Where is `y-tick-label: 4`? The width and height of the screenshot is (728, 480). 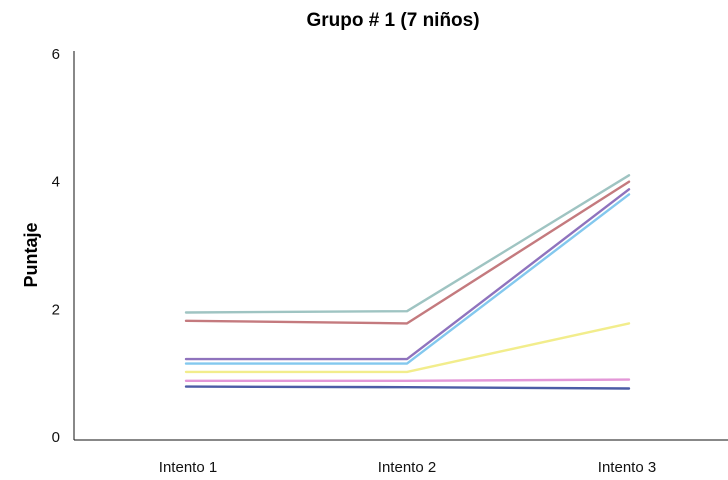 y-tick-label: 4 is located at coordinates (56, 182).